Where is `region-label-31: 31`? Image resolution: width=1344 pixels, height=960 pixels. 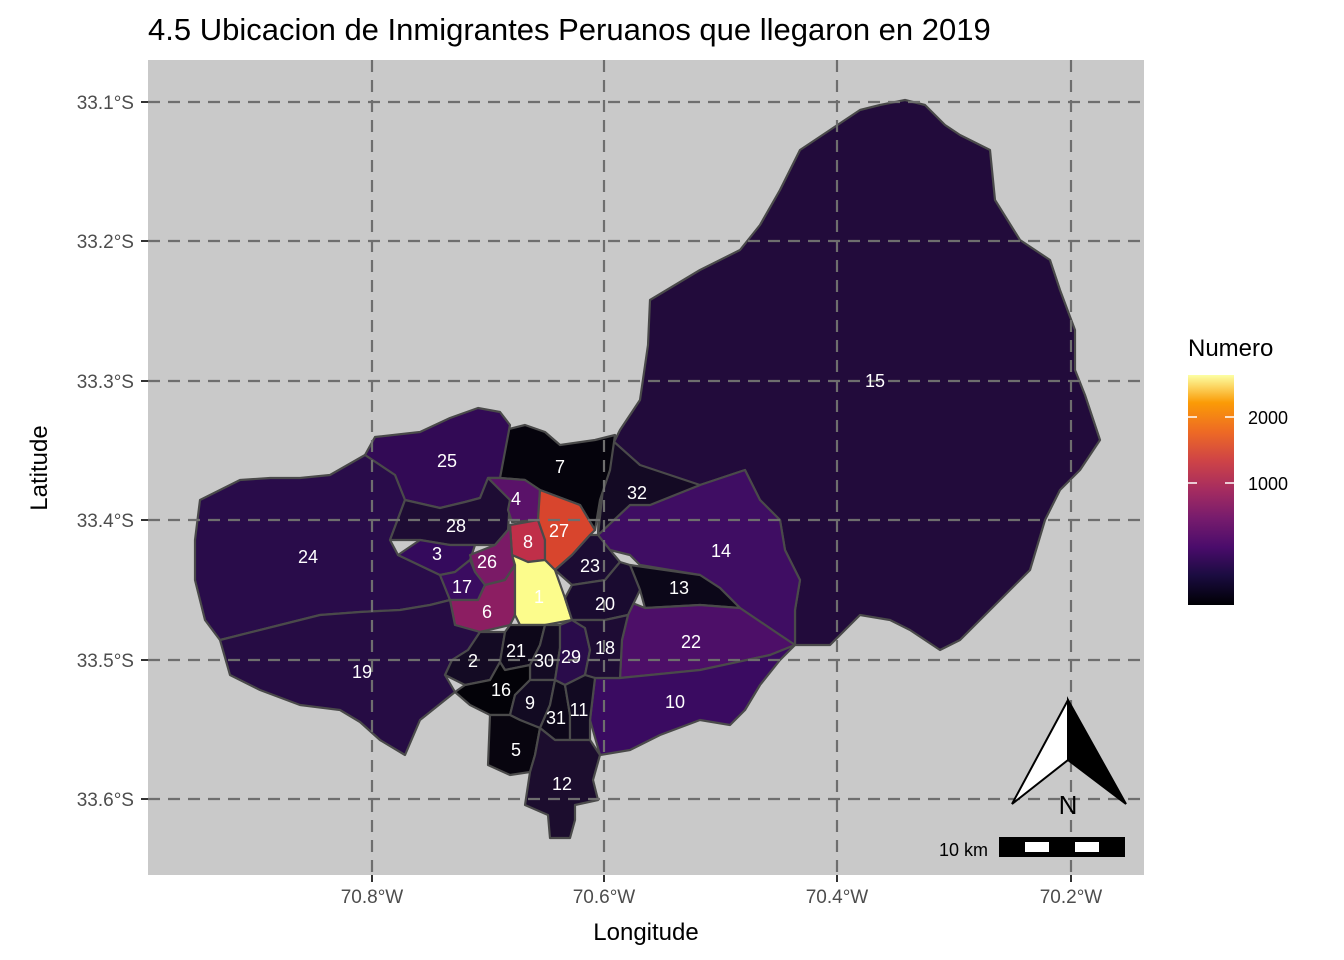
region-label-31: 31 is located at coordinates (556, 718).